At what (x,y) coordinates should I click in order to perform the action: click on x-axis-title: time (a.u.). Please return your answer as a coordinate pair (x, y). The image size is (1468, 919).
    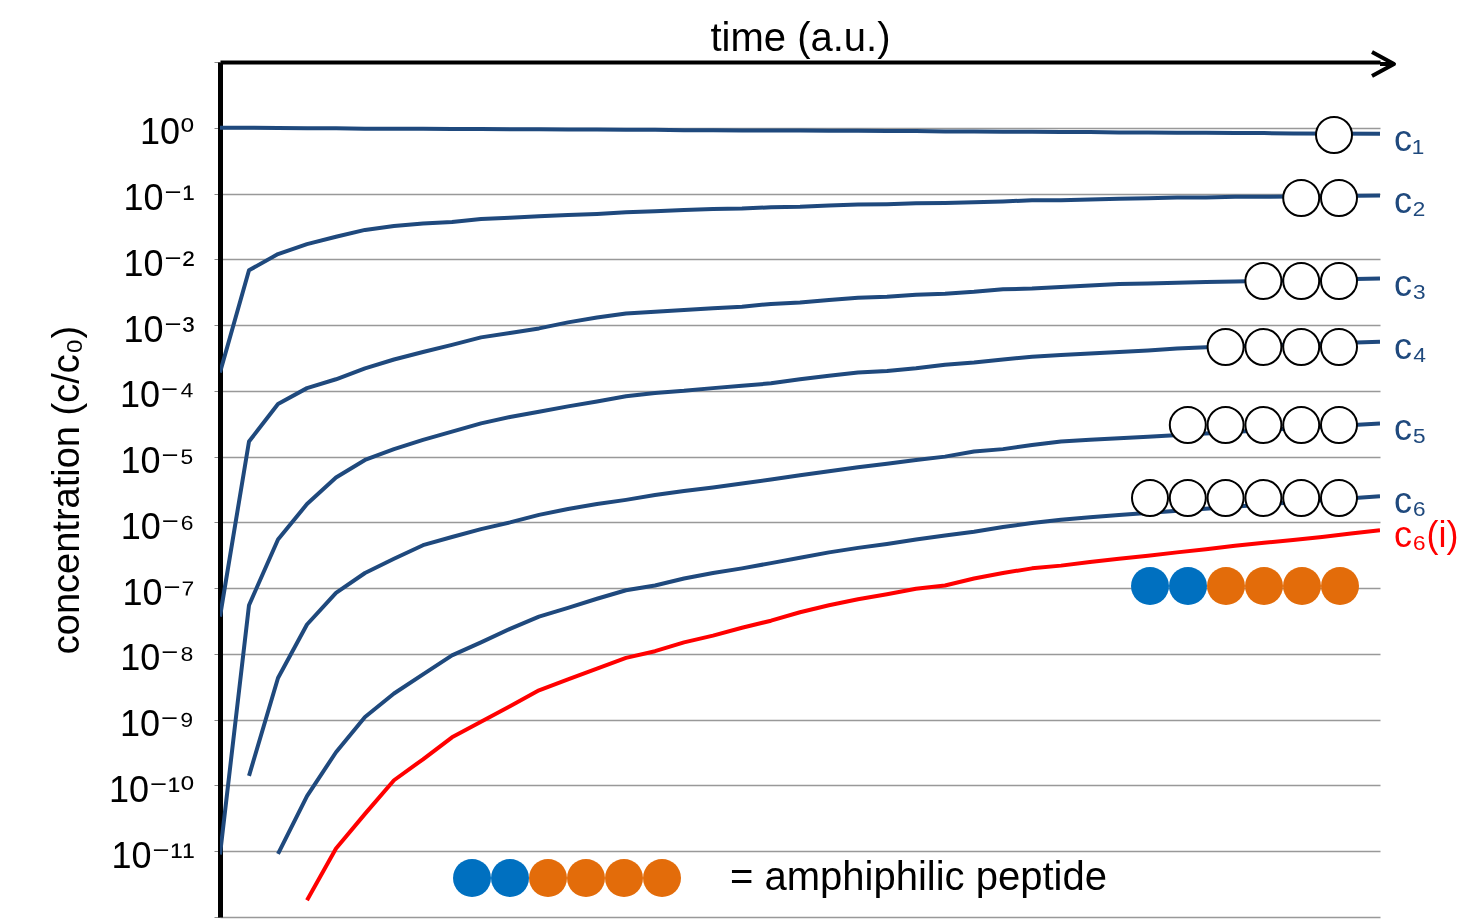
    Looking at the image, I should click on (800, 36).